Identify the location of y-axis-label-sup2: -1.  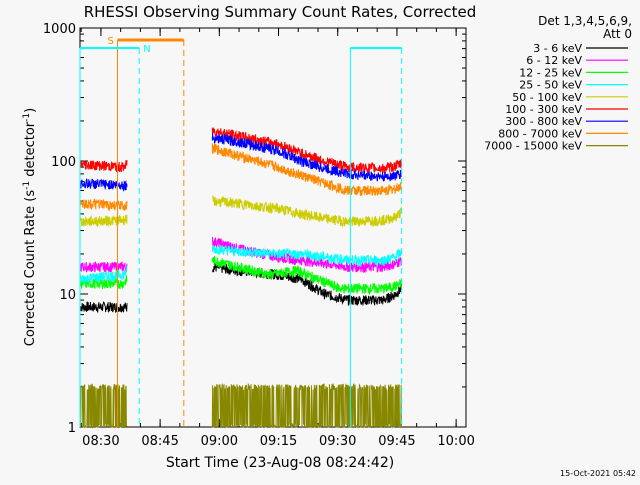
(27, 117).